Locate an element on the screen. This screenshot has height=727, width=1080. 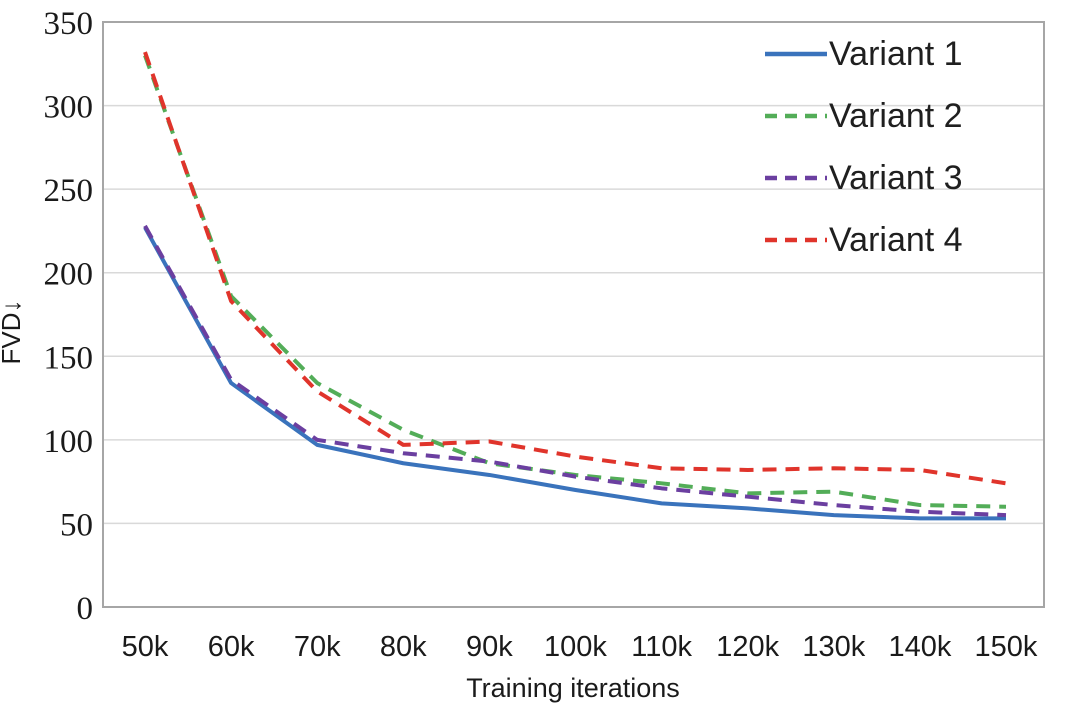
x-tick-label: 140k is located at coordinates (919, 647).